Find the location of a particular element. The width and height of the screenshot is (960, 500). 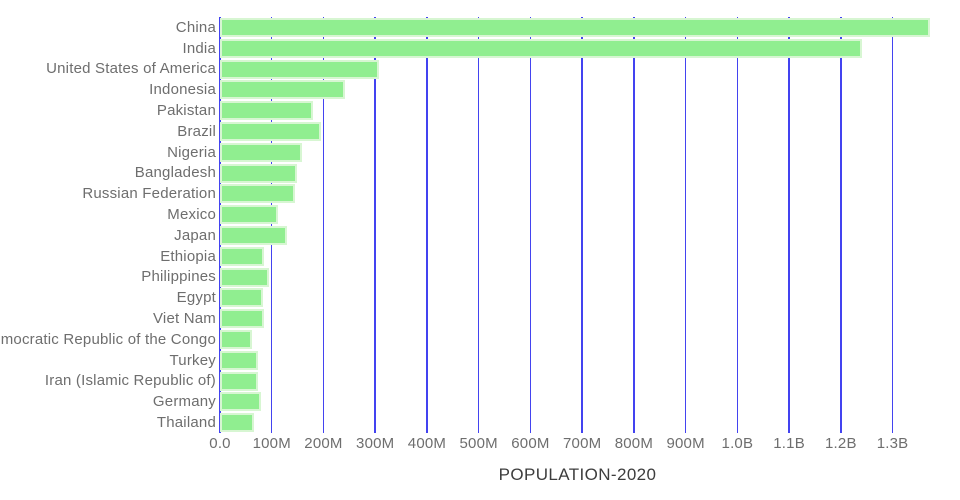

y-axis-label: Iran (Islamic Republic of) is located at coordinates (130, 381).